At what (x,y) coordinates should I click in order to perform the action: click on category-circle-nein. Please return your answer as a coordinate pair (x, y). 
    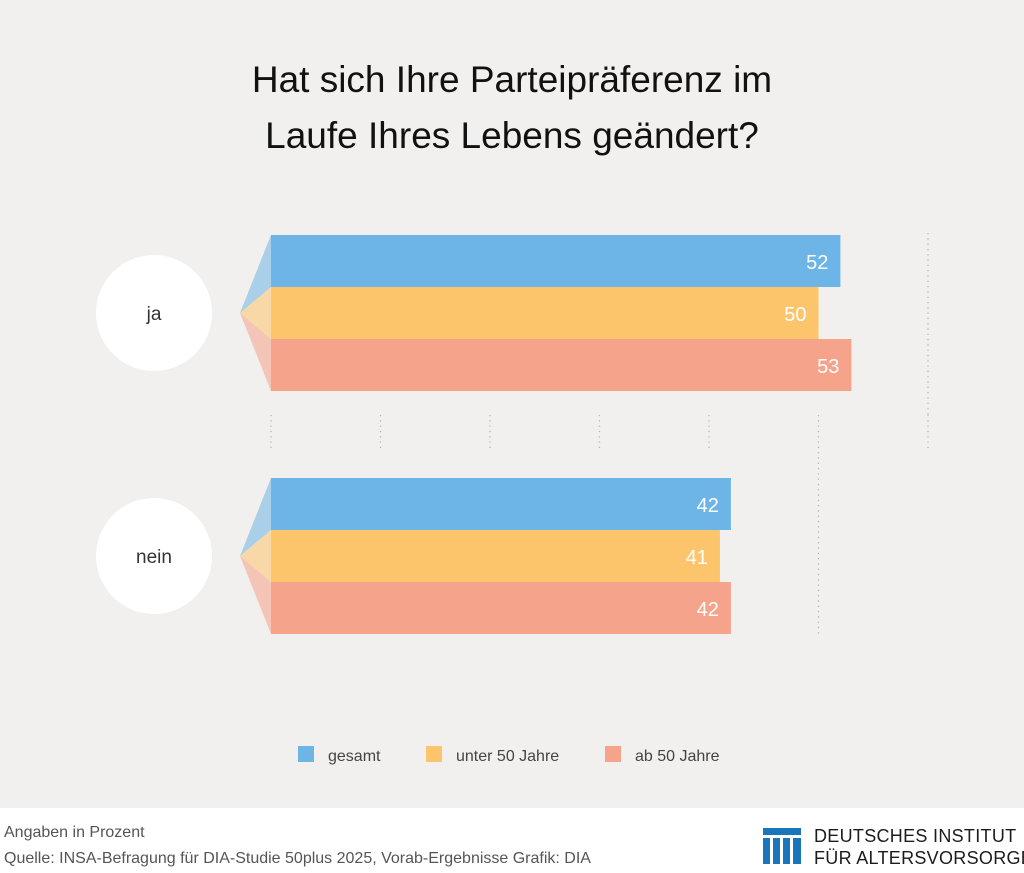
    Looking at the image, I should click on (154, 556).